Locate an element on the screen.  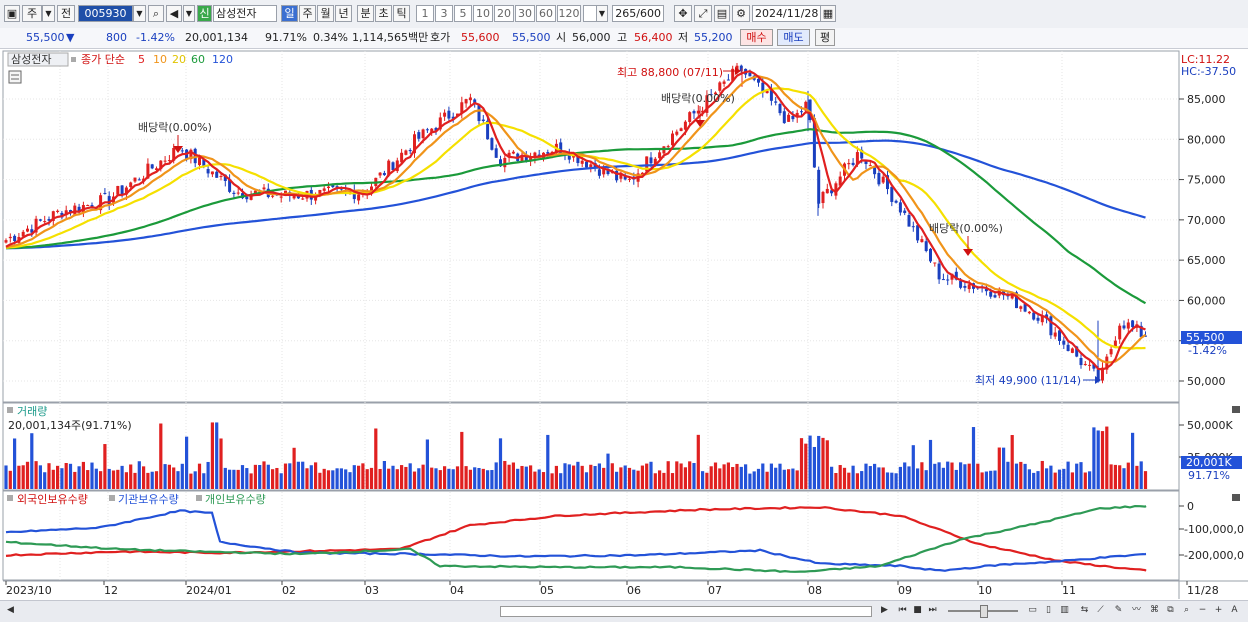
interval-3-button: 3 is located at coordinates (444, 13).